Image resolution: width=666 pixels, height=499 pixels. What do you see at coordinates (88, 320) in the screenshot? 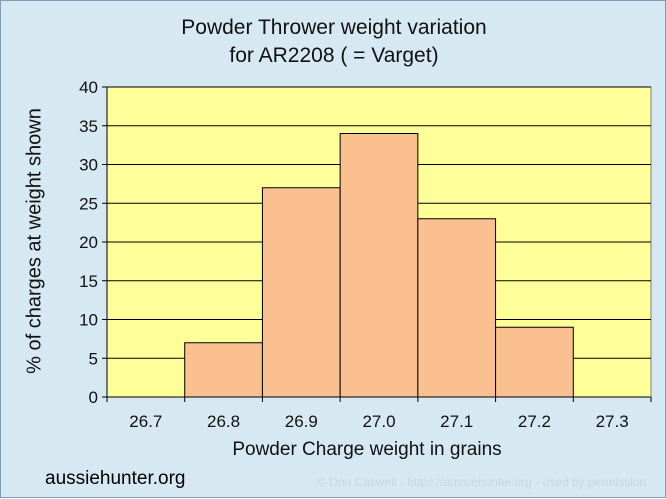
I see `y-tick-label-10: 10` at bounding box center [88, 320].